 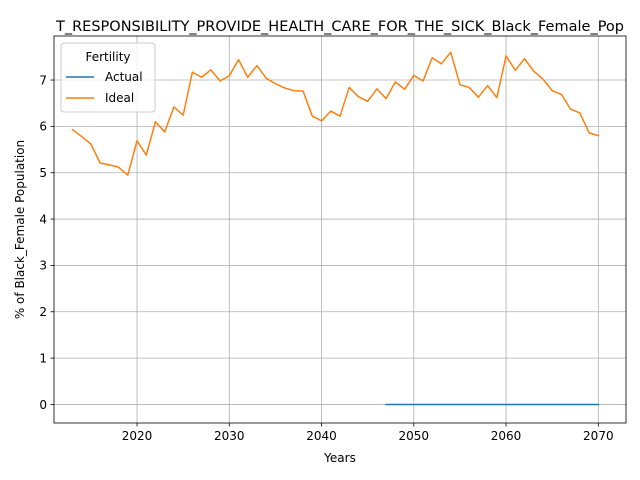 What do you see at coordinates (321, 436) in the screenshot?
I see `x-tick-label: 2040` at bounding box center [321, 436].